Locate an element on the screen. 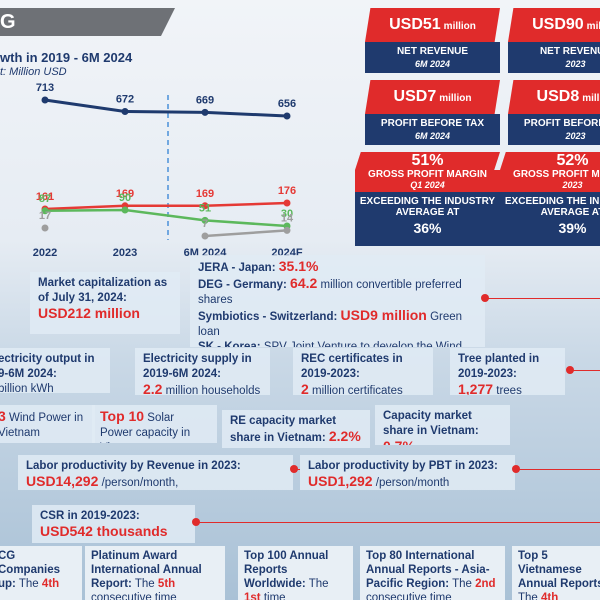 The width and height of the screenshot is (600, 600). text-text: billion kWh is located at coordinates (27, 388).